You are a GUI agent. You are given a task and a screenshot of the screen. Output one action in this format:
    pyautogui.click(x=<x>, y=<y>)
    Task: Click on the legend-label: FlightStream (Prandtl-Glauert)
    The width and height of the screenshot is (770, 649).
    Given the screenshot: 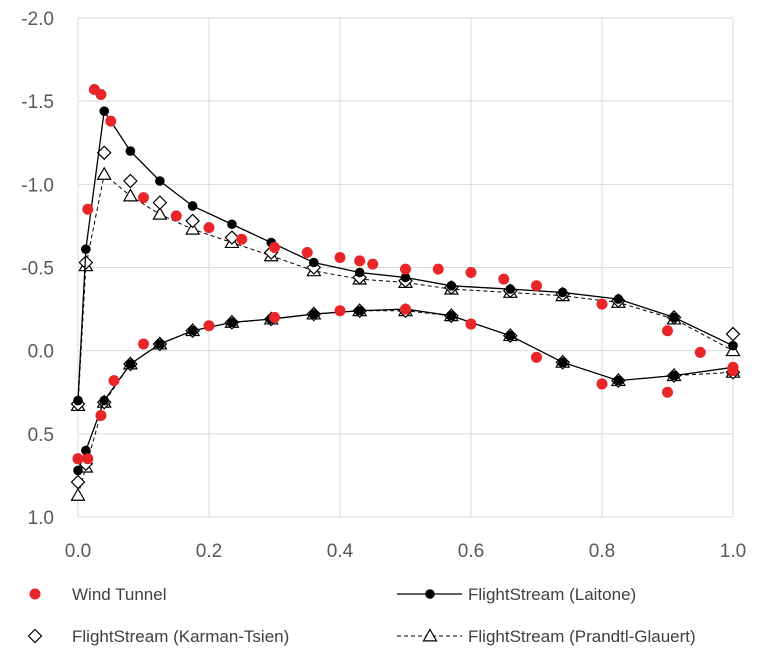 What is the action you would take?
    pyautogui.click(x=582, y=636)
    